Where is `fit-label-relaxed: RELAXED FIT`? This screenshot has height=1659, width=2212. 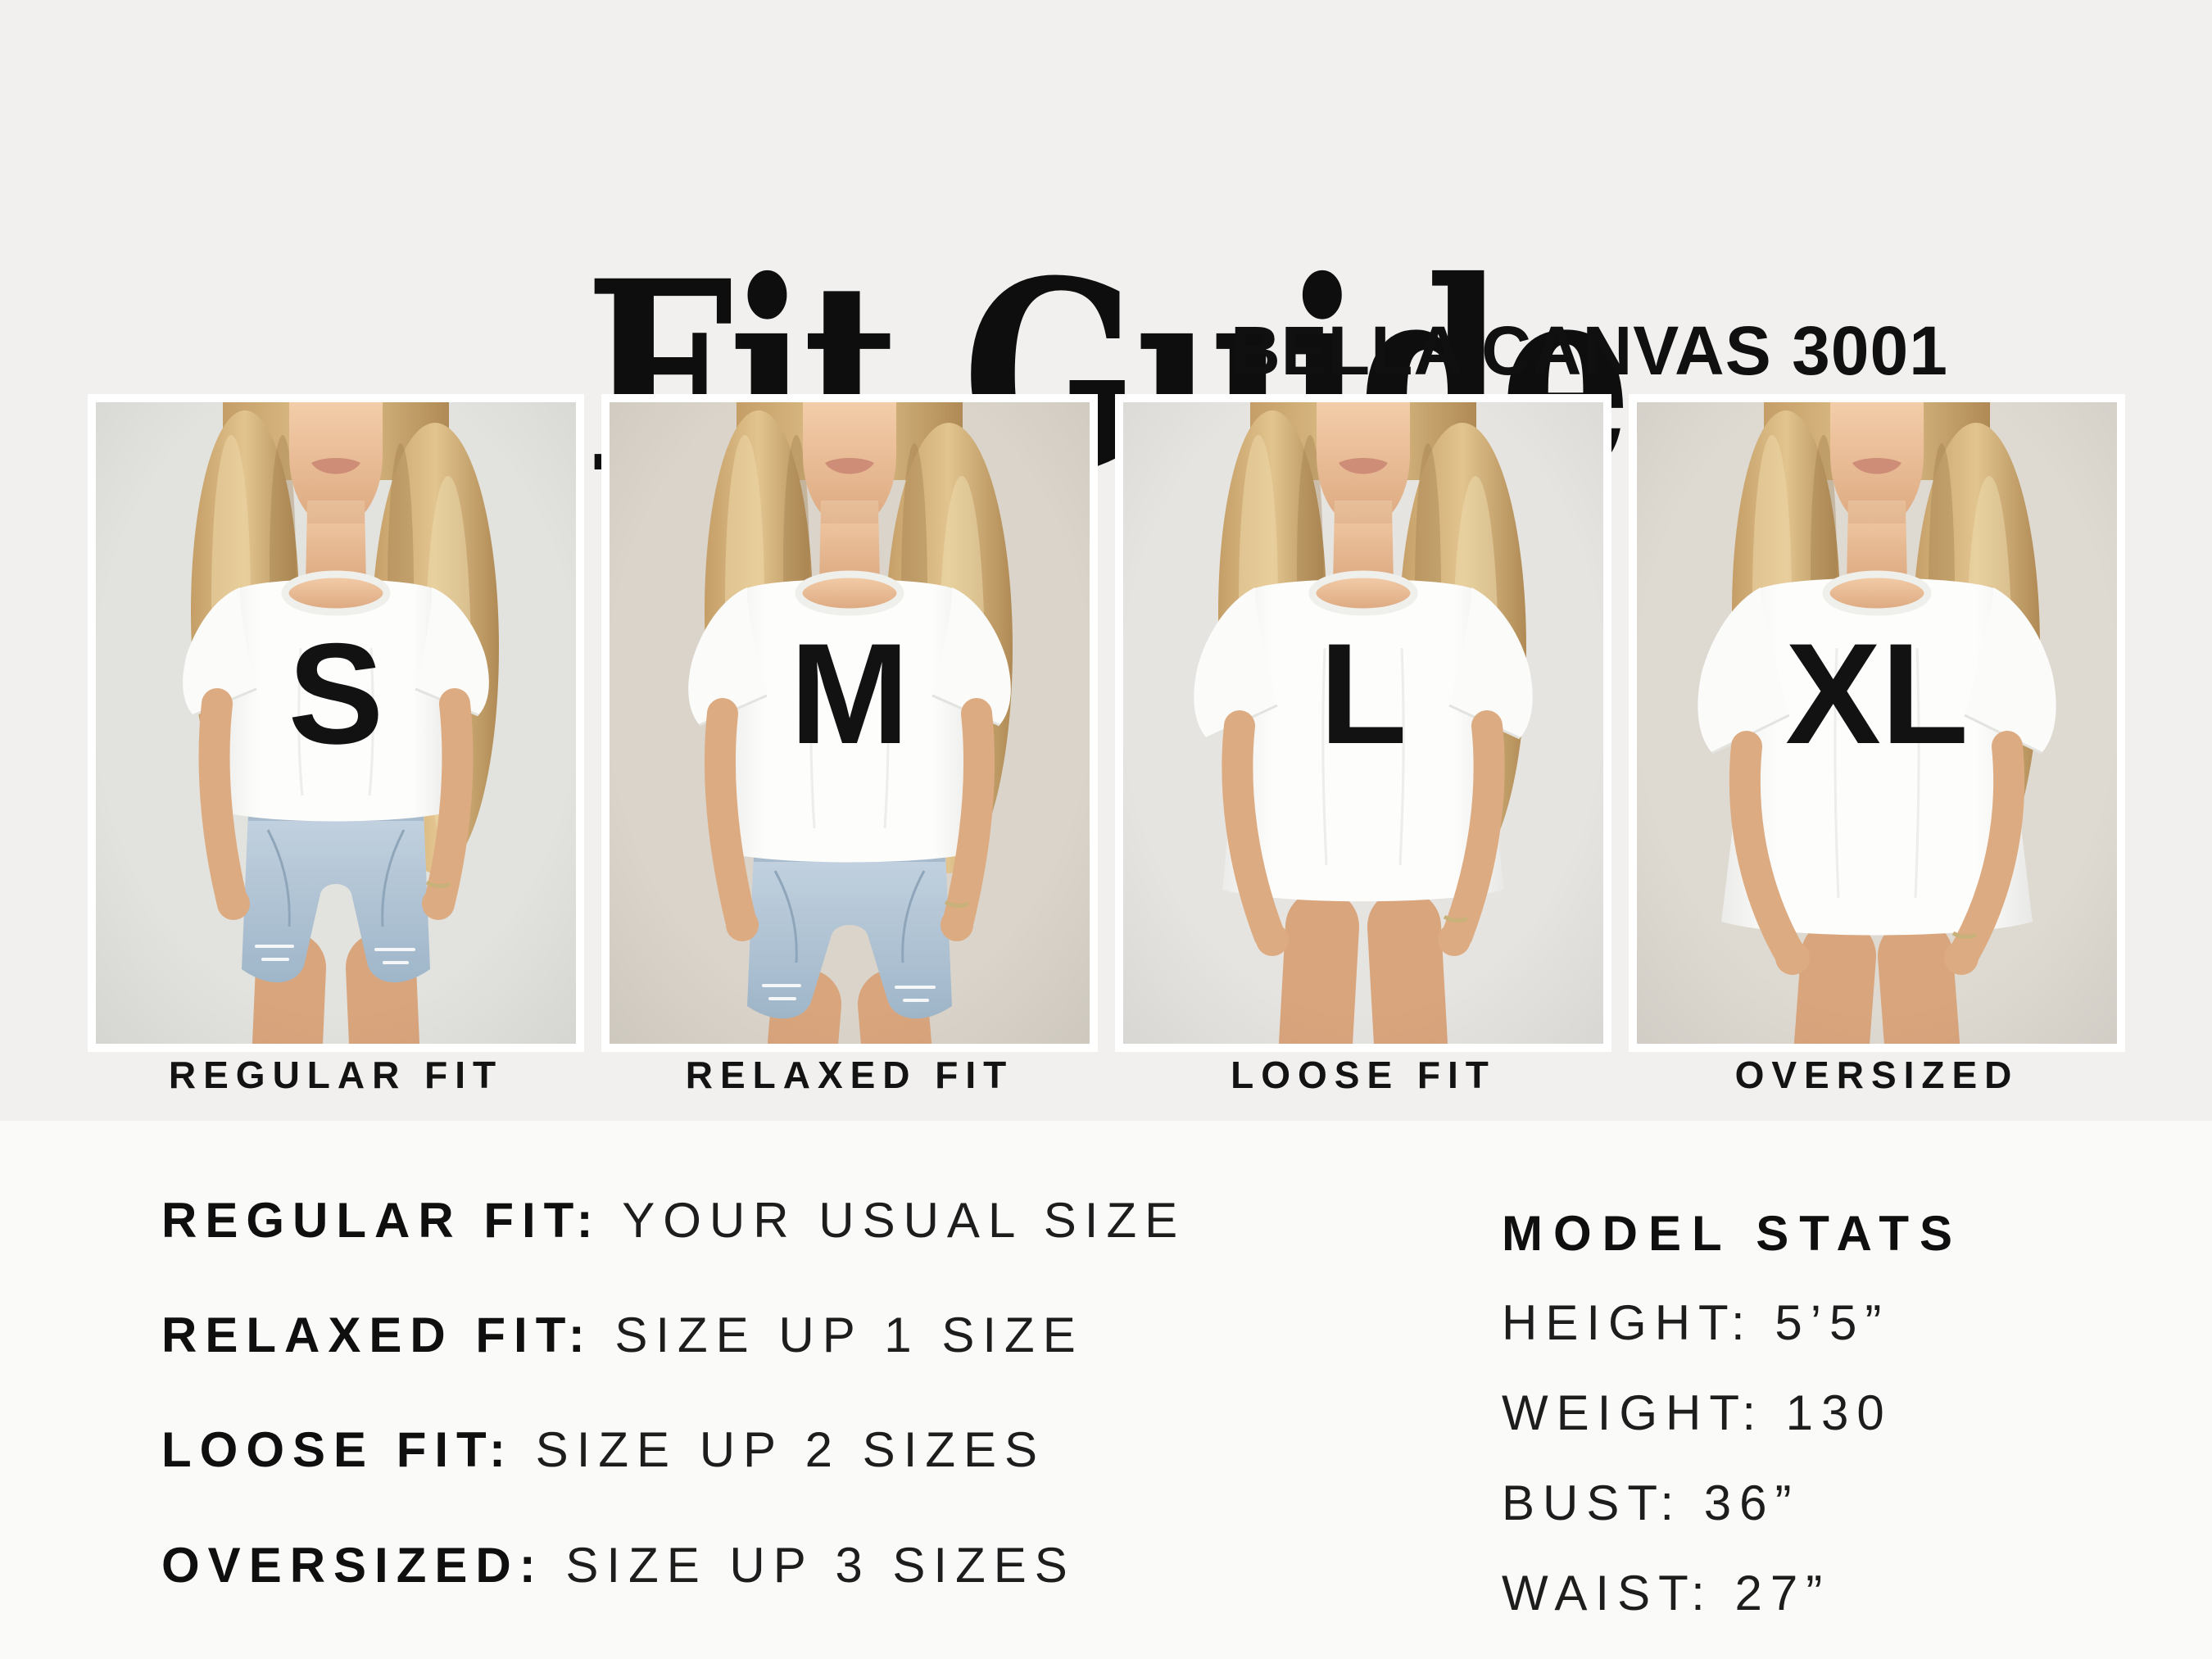 fit-label-relaxed: RELAXED FIT is located at coordinates (849, 1075).